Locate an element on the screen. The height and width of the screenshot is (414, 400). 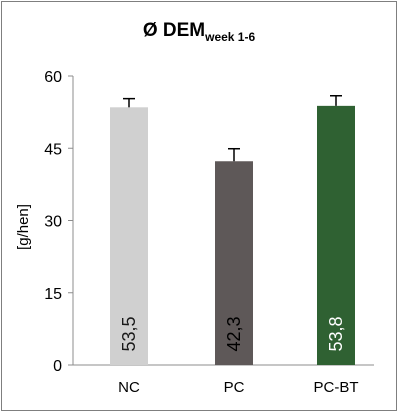
bar-pc is located at coordinates (234, 263).